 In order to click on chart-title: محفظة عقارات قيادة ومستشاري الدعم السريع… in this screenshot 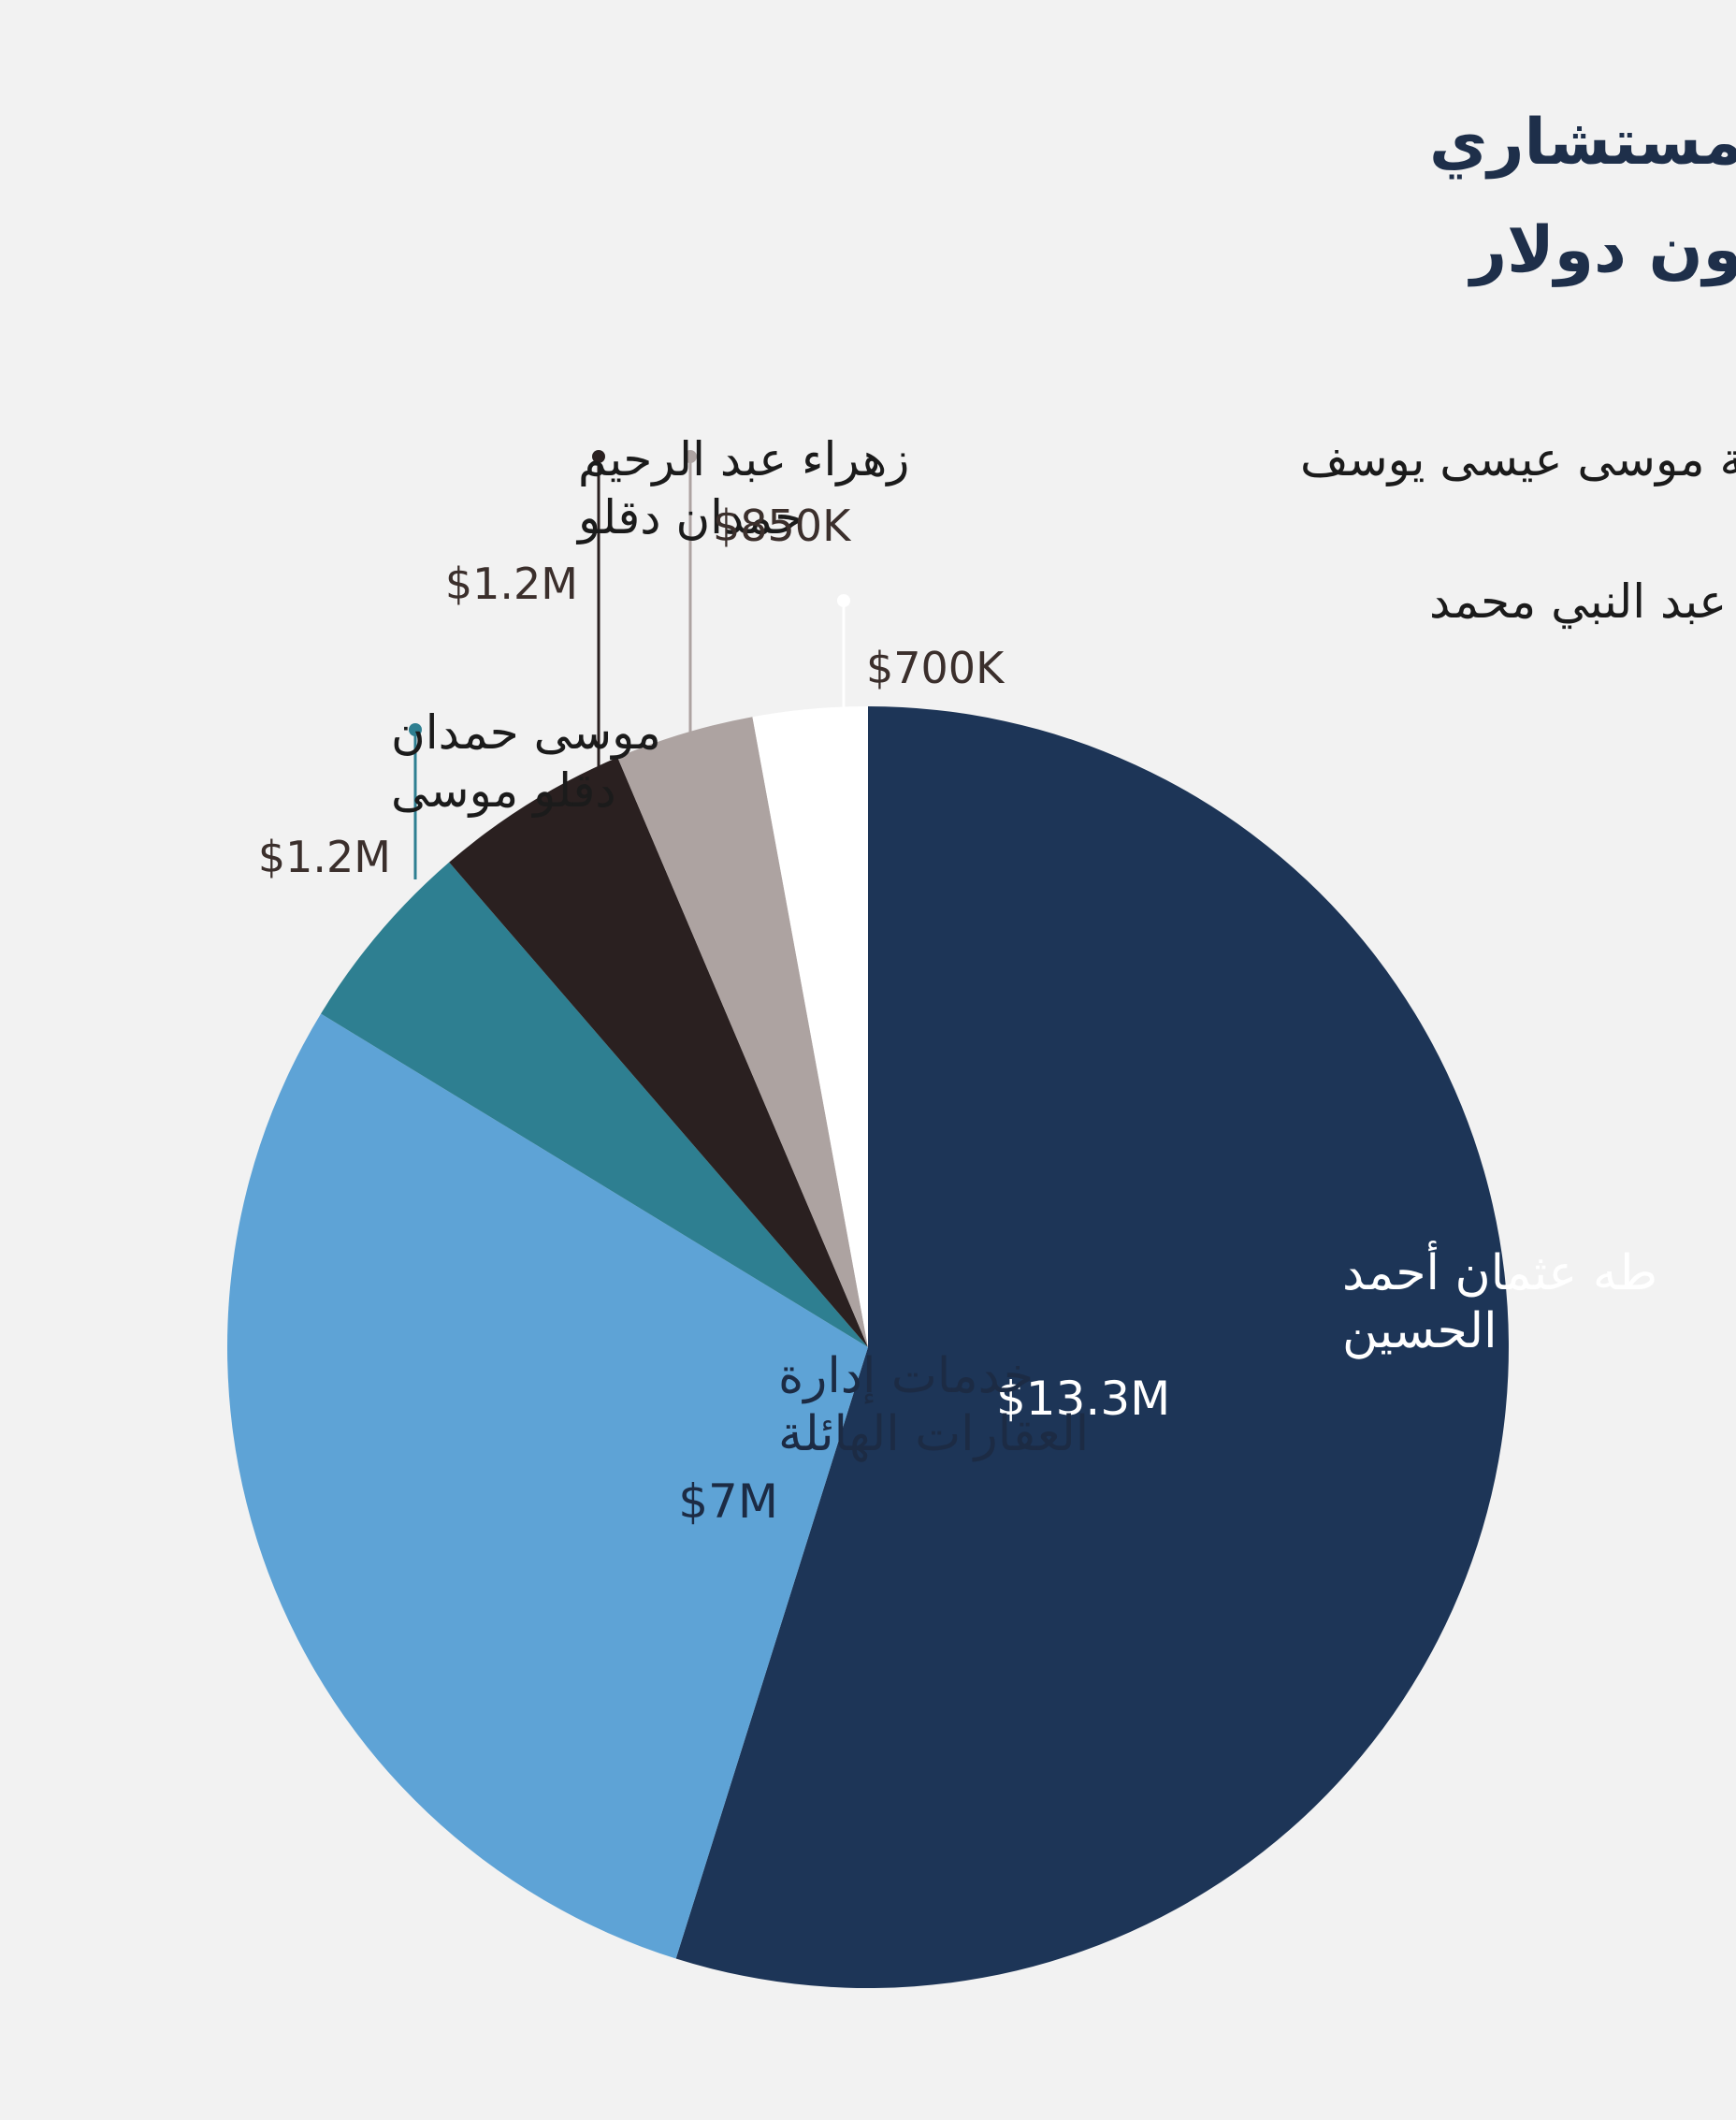, I will do `click(1582, 196)`.